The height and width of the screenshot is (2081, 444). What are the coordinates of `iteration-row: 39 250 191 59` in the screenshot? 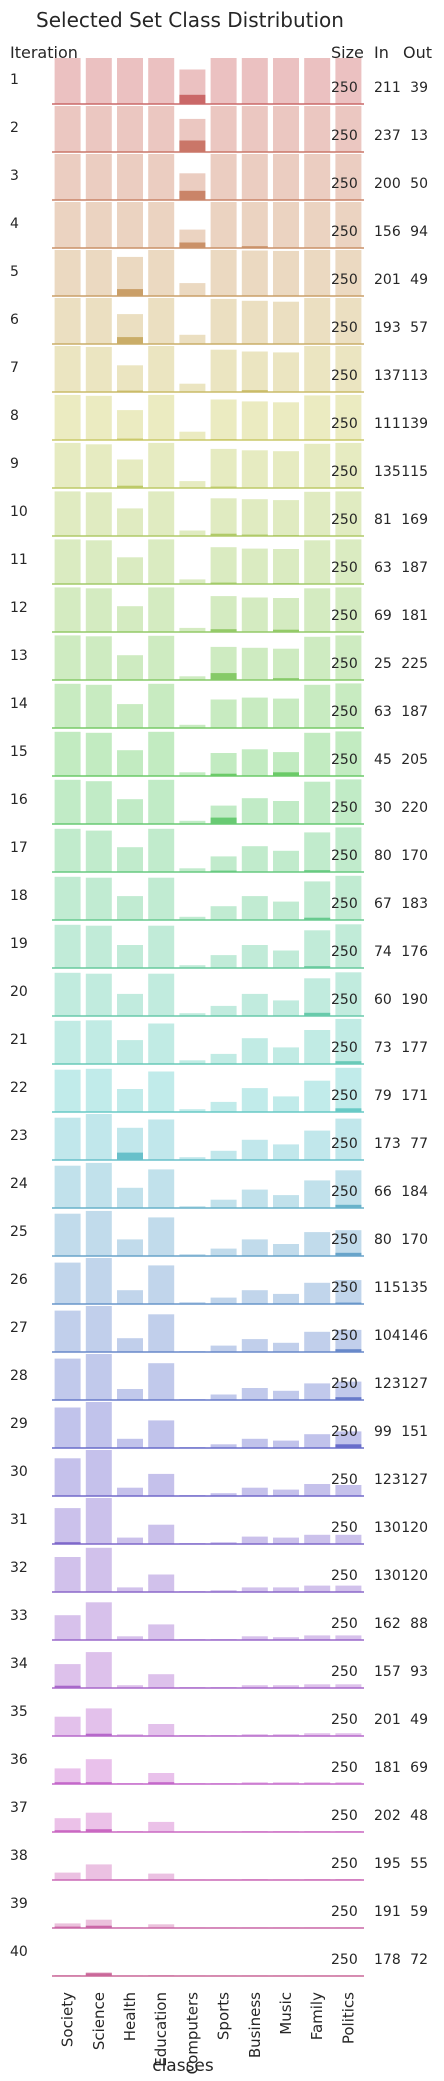 It's located at (219, 1912).